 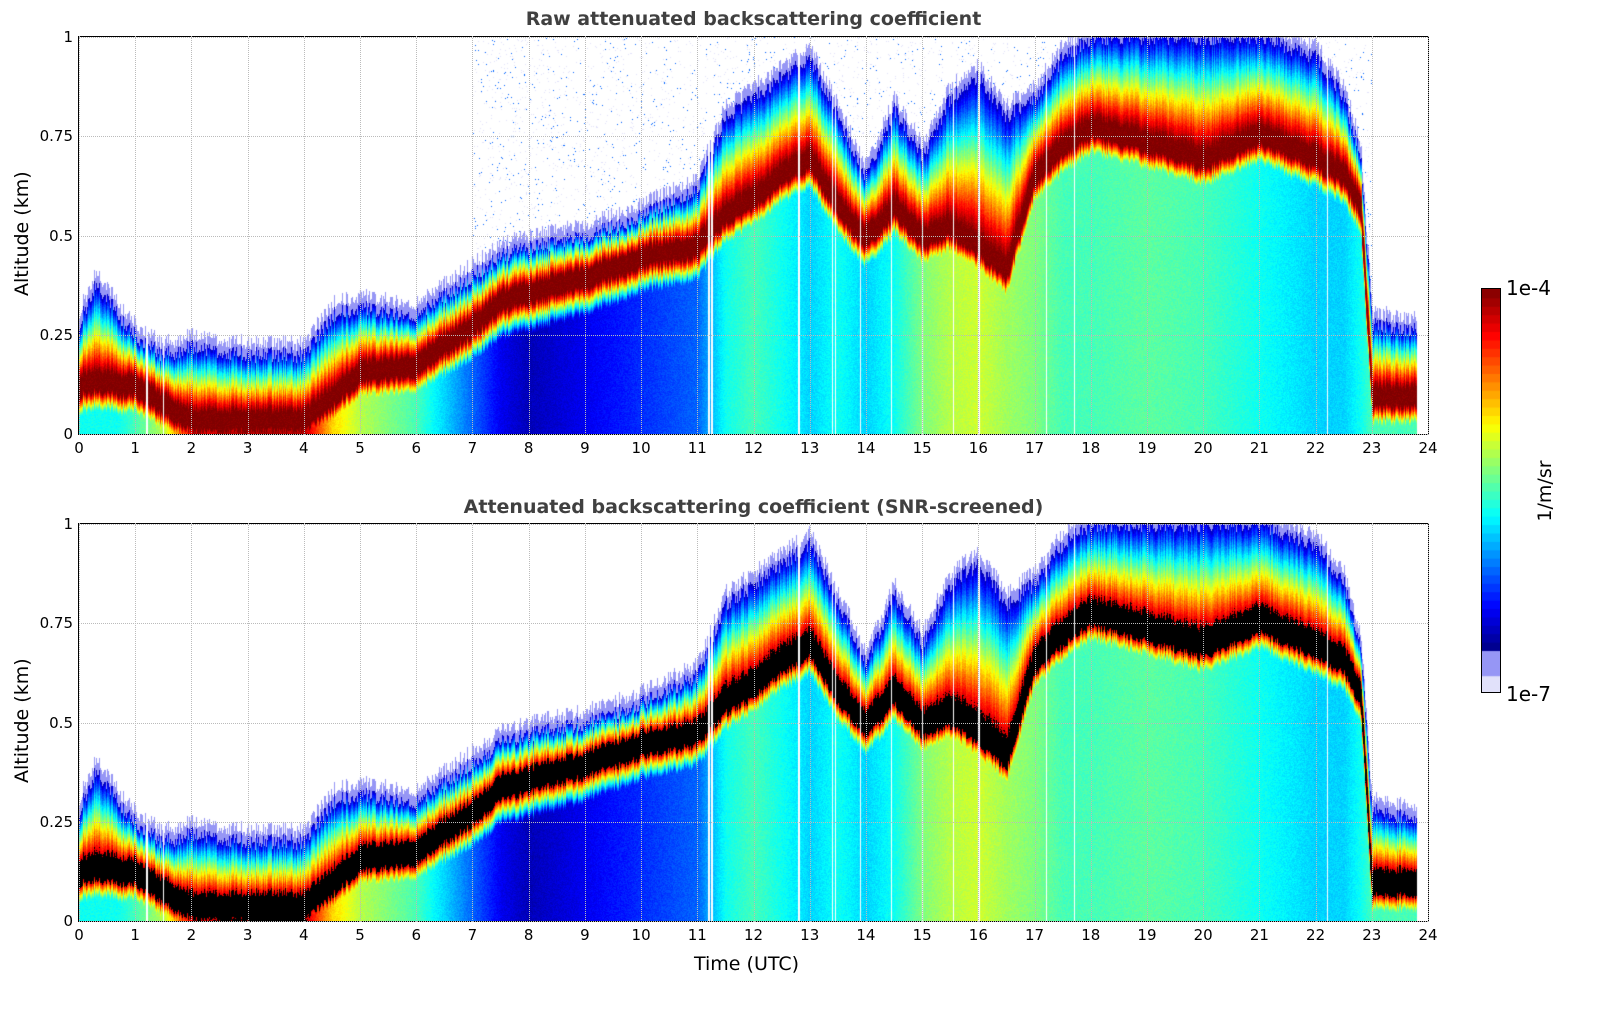 I want to click on colorbar-min-label: 1e-7, so click(x=1528, y=694).